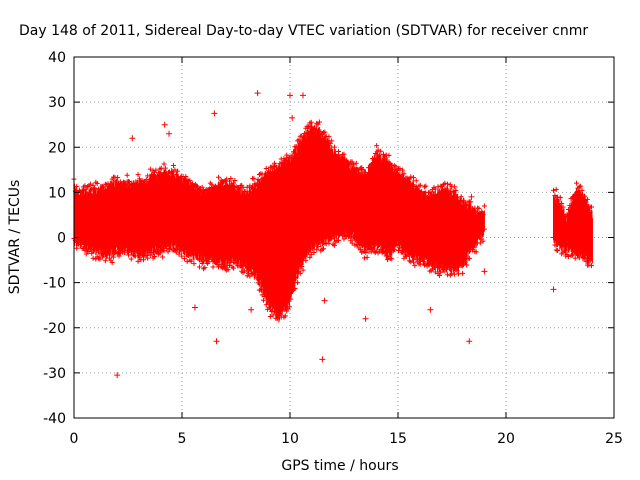 Image resolution: width=640 pixels, height=480 pixels. I want to click on x-tick-label: 0, so click(74, 439).